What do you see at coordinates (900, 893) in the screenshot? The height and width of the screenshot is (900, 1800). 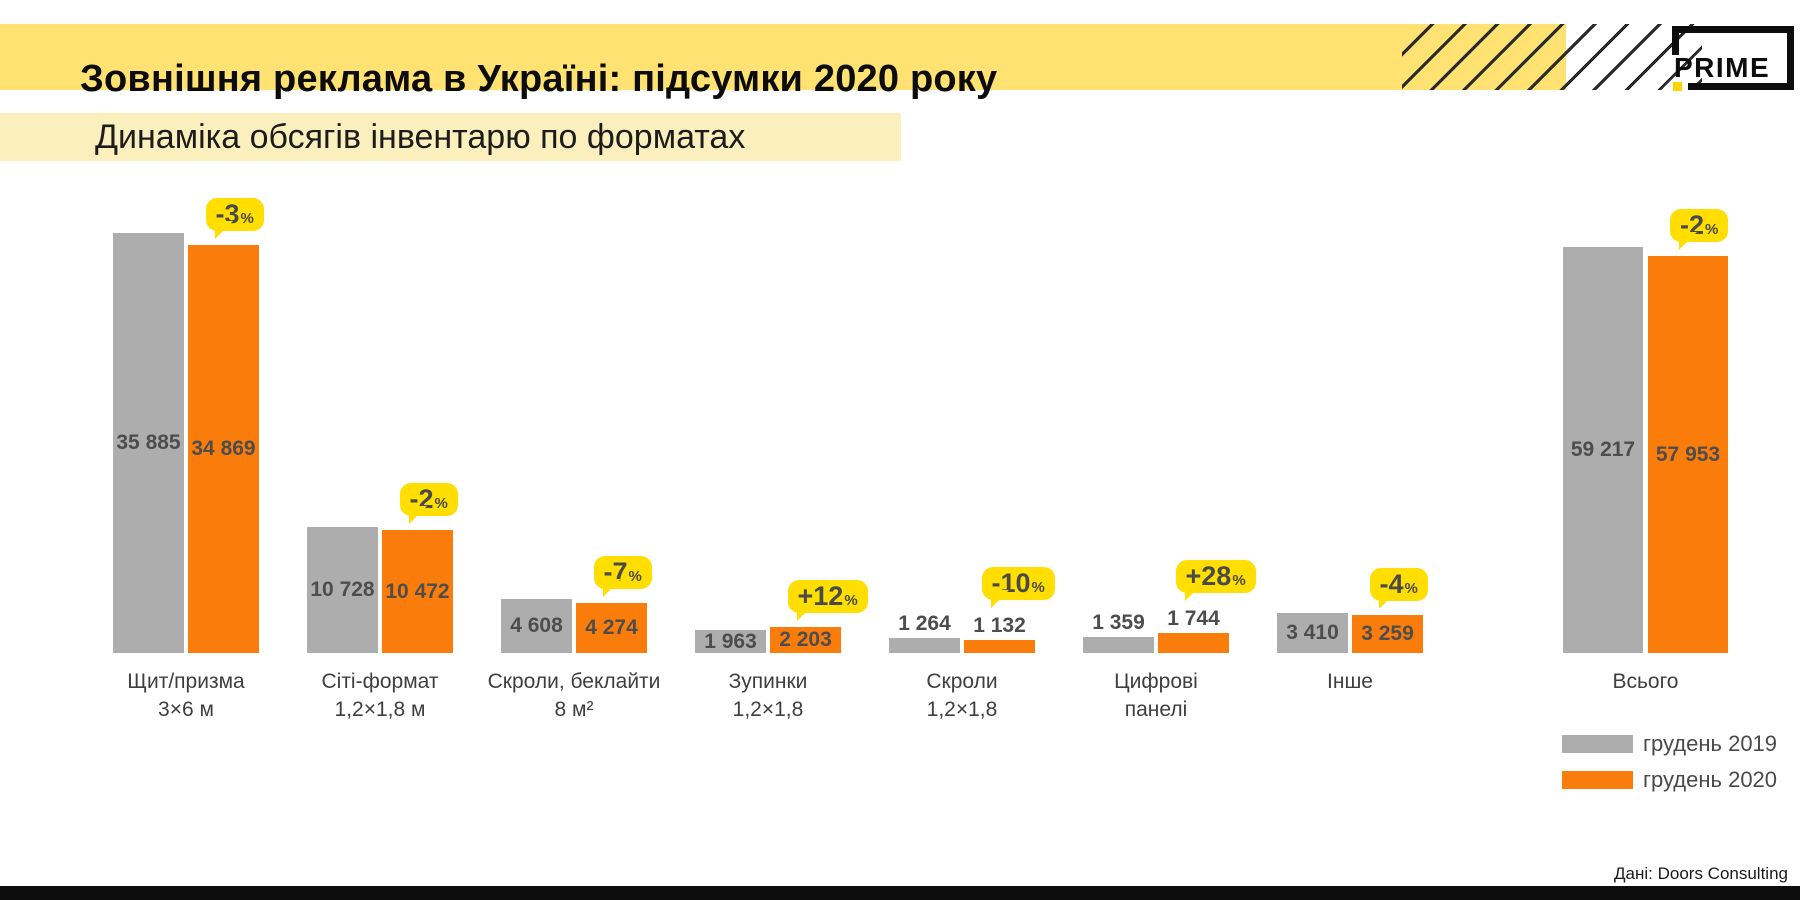 I see `footer-bar` at bounding box center [900, 893].